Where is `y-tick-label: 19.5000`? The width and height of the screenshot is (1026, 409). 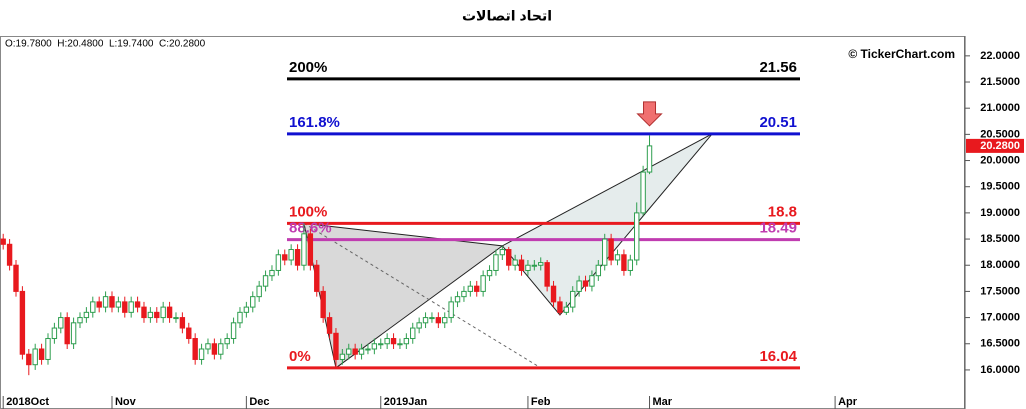
y-tick-label: 19.5000 is located at coordinates (1000, 187).